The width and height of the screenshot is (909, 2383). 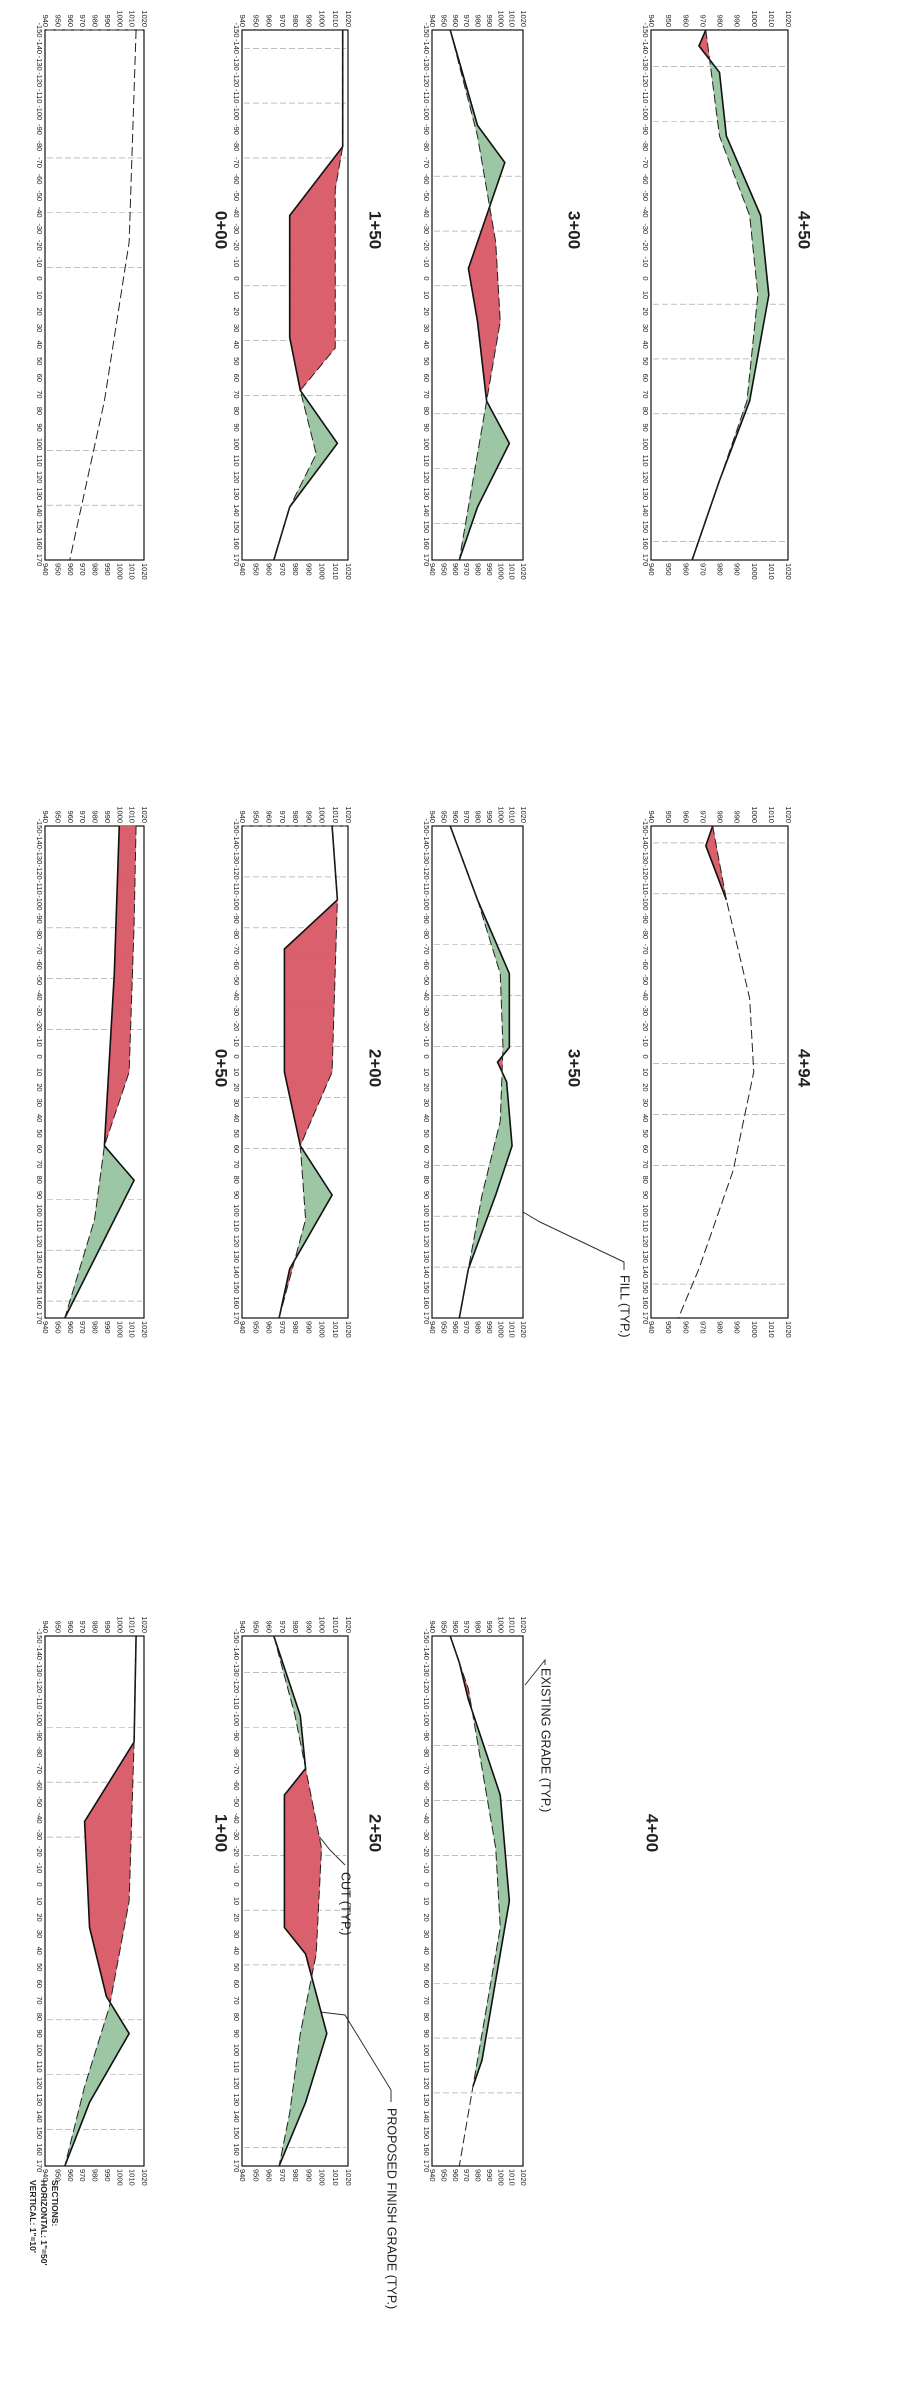 What do you see at coordinates (39, 1685) in the screenshot?
I see `offset-label-group: -120` at bounding box center [39, 1685].